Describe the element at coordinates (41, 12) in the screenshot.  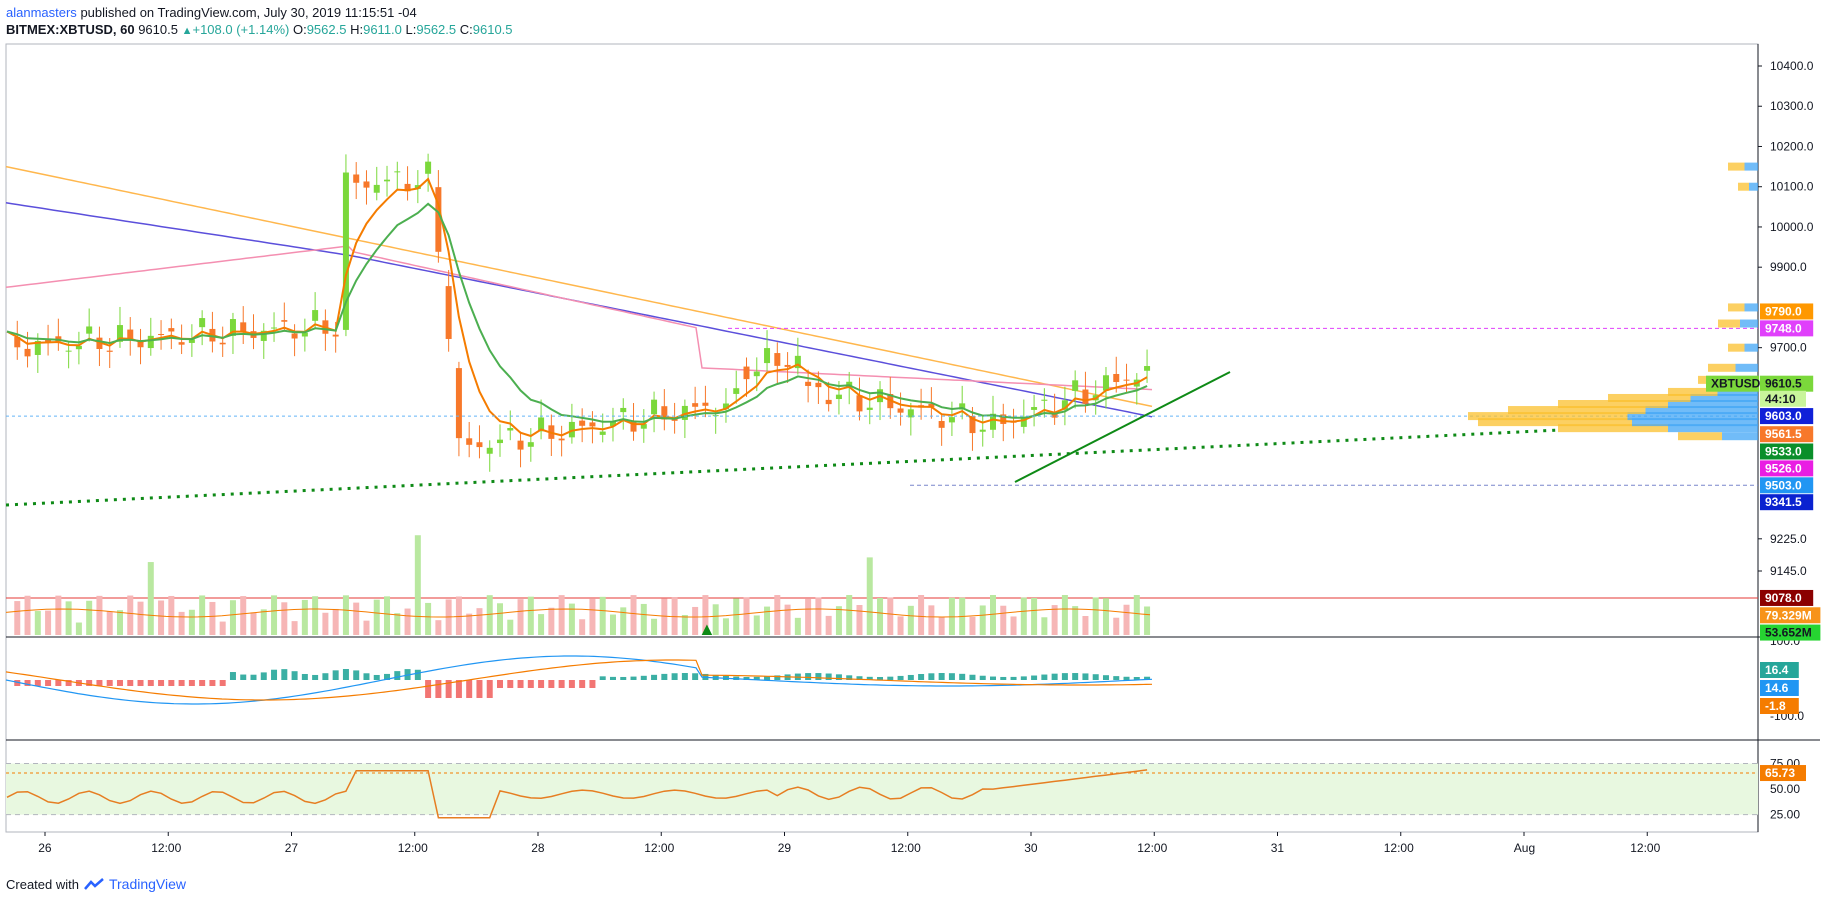
I see `author-link: alanmasters` at that location.